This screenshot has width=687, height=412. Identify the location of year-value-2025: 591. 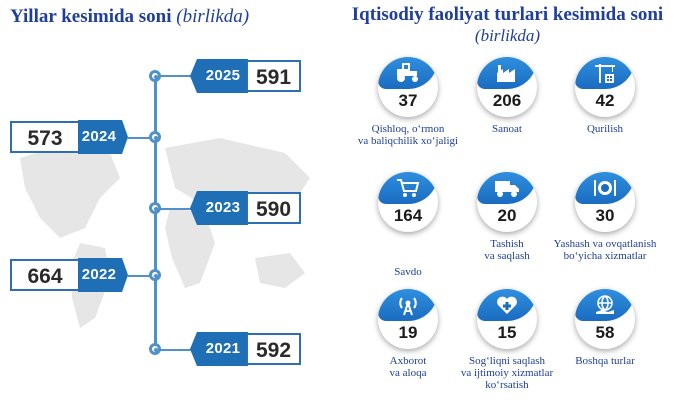
(273, 76).